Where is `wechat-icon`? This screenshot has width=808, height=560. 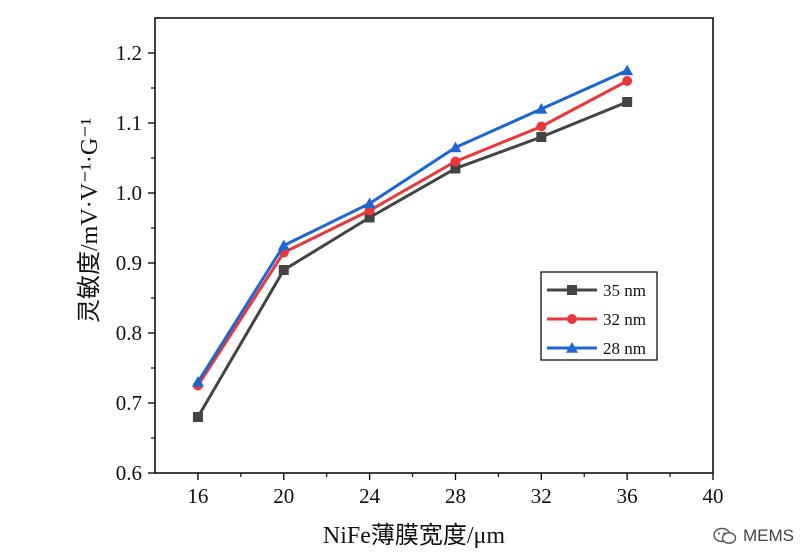 wechat-icon is located at coordinates (725, 536).